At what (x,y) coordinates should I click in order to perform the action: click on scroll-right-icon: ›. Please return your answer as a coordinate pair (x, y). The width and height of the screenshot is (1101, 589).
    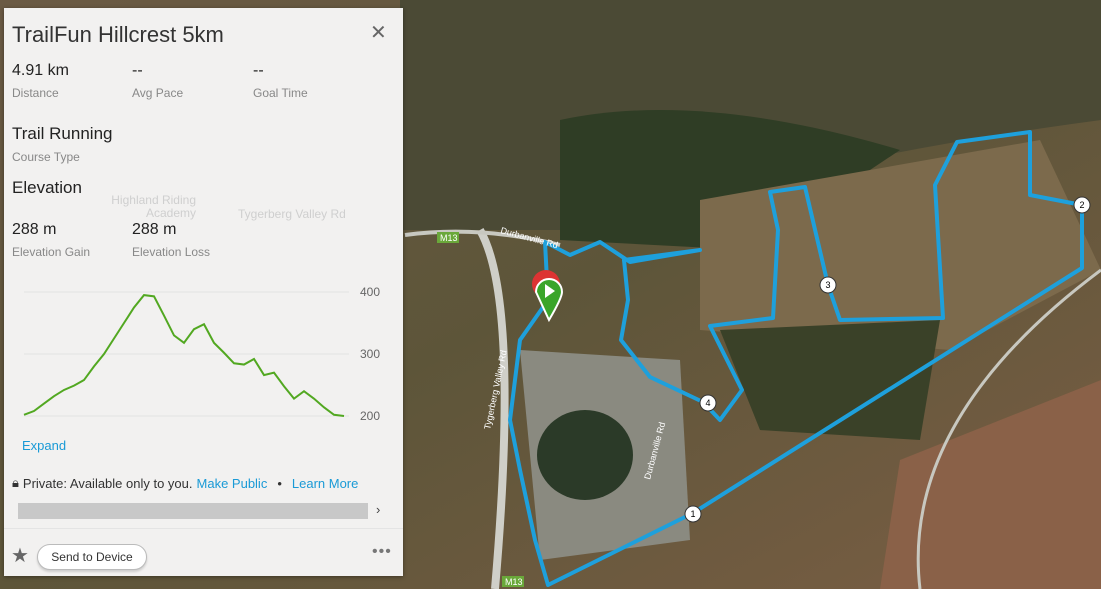
    Looking at the image, I should click on (378, 509).